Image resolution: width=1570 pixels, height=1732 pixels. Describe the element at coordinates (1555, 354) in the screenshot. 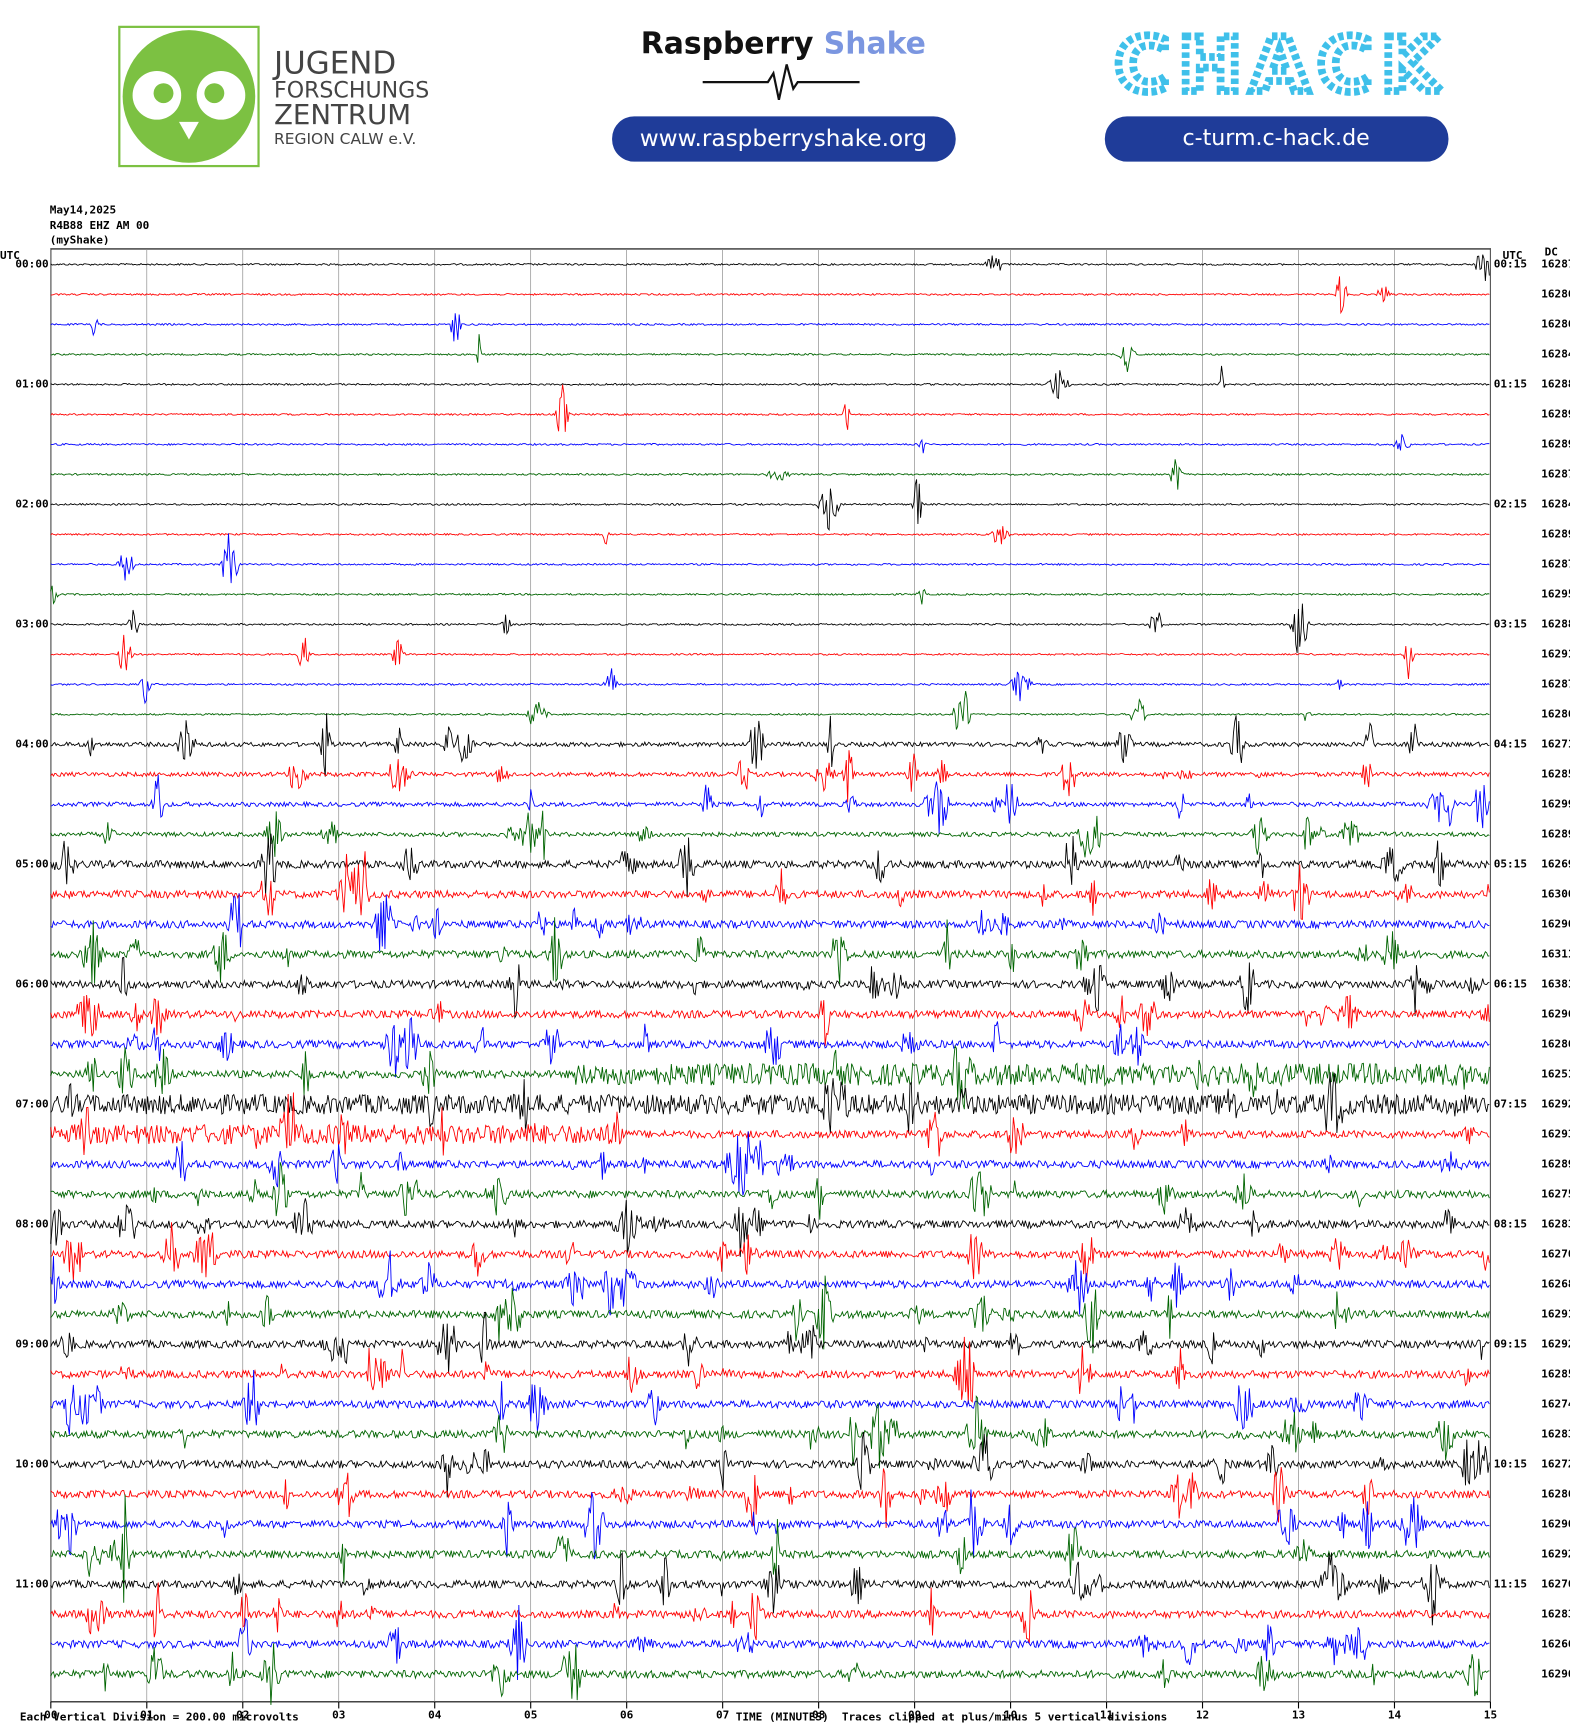

I see `dc-value: 16284` at that location.